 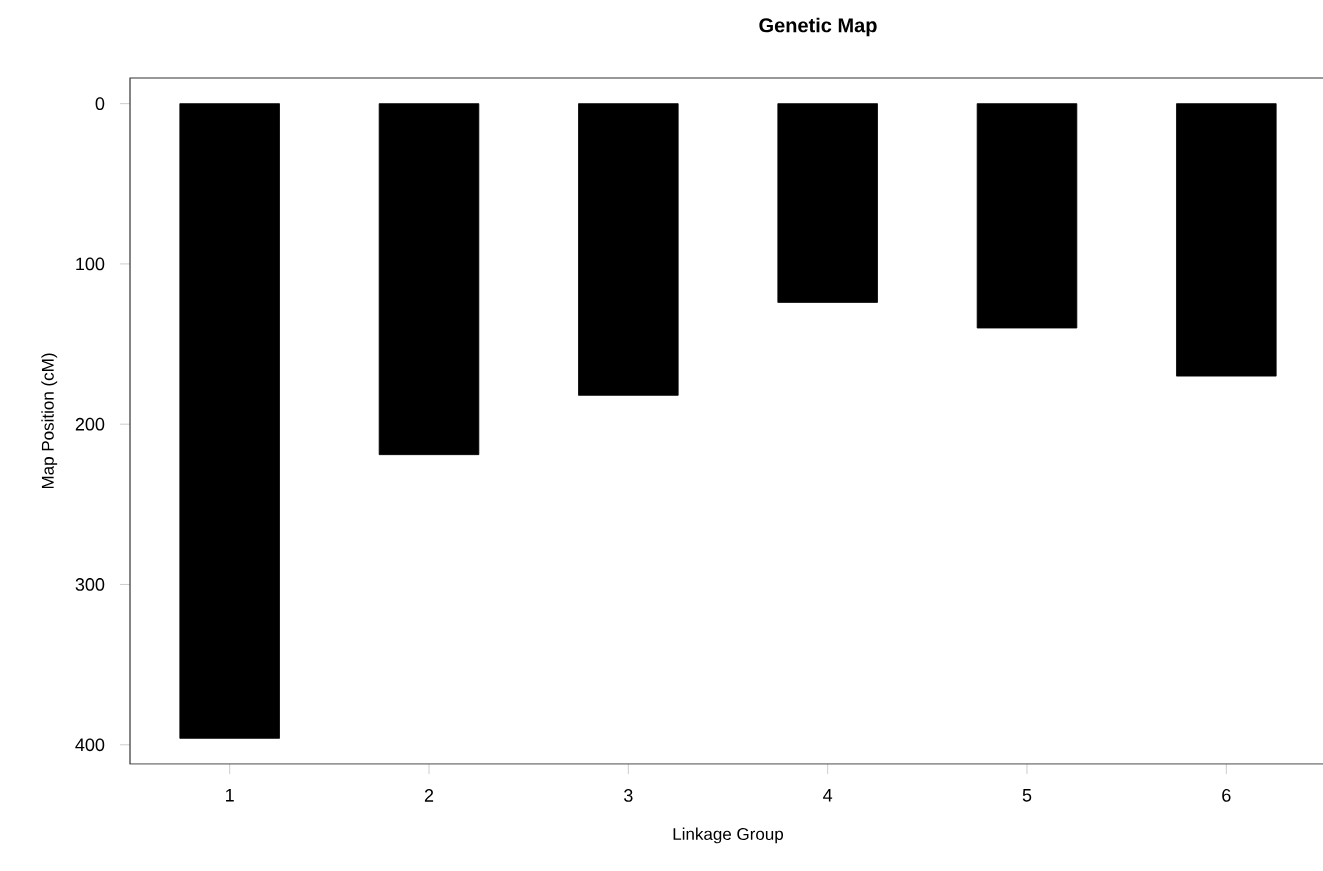 I want to click on y-tick-label: 100, so click(x=90, y=264).